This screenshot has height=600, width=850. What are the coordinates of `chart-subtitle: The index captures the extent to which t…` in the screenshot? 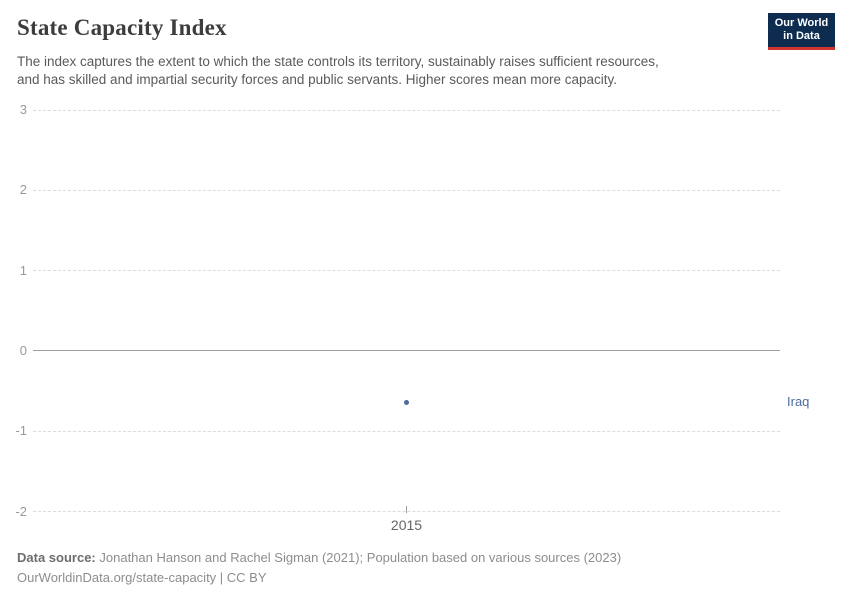 It's located at (338, 71).